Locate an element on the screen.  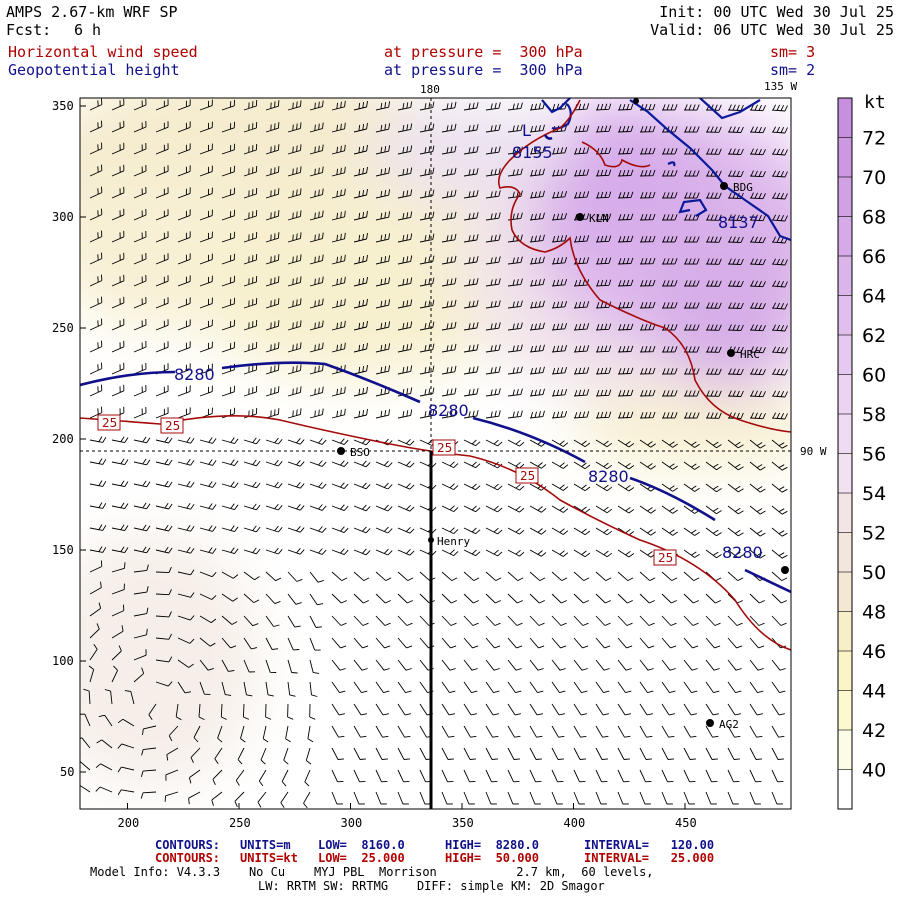
y-tick-label: 50 is located at coordinates (67, 772).